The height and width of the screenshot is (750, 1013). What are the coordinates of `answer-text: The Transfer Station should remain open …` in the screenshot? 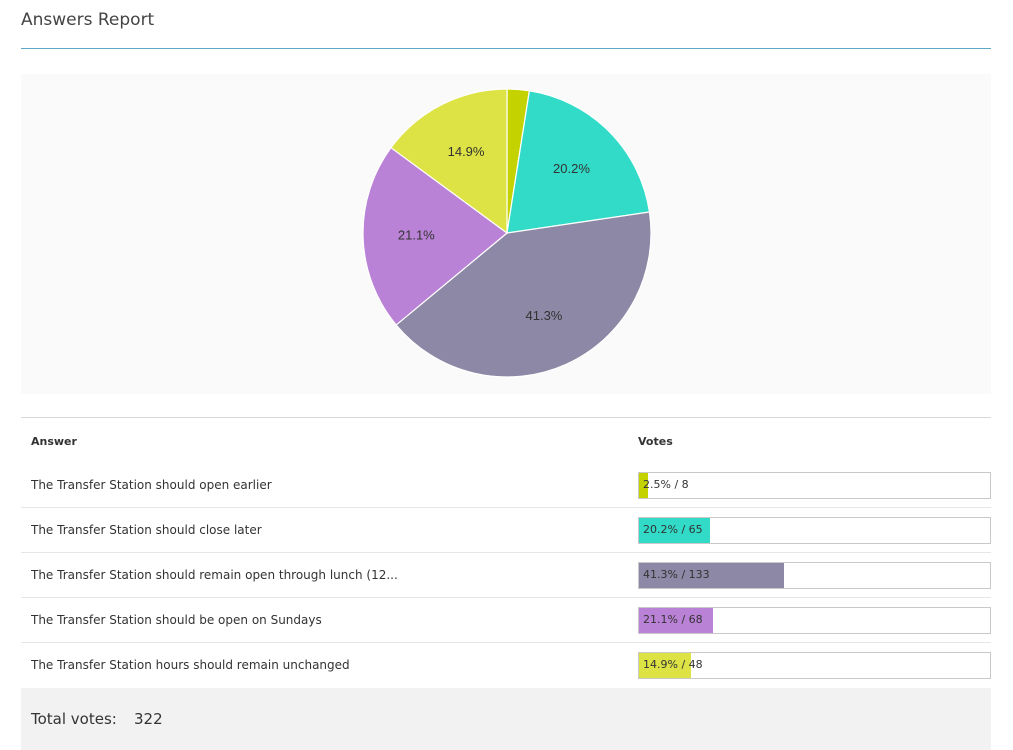 It's located at (214, 575).